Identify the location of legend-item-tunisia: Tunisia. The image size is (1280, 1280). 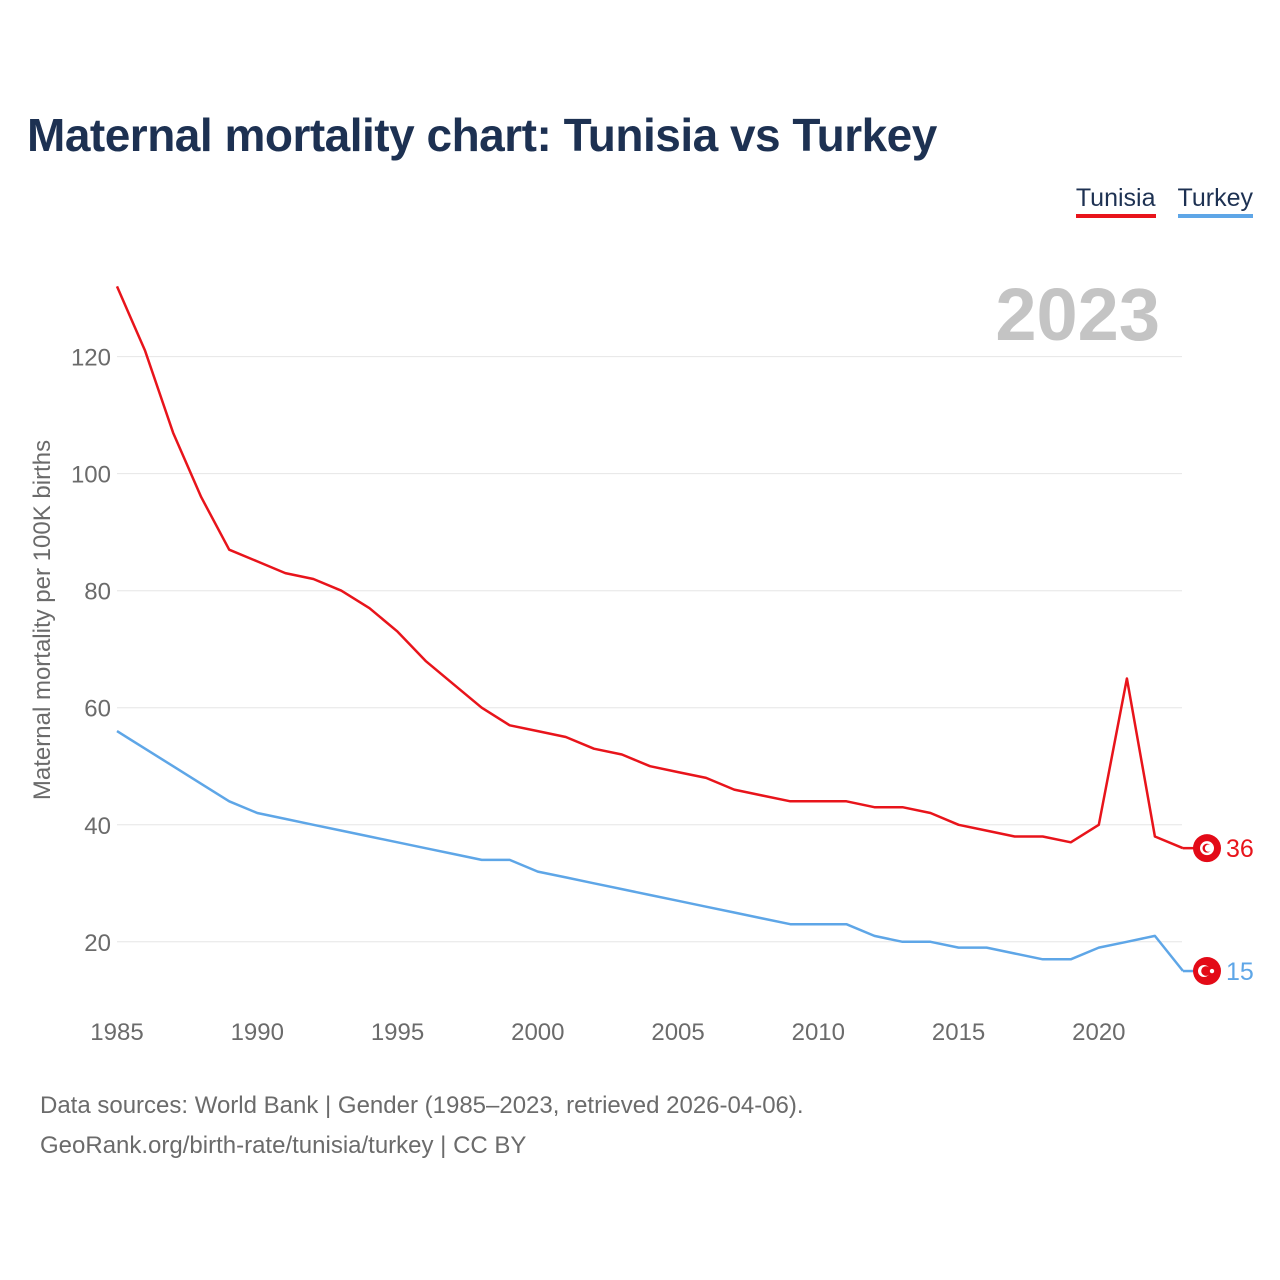
(1115, 201).